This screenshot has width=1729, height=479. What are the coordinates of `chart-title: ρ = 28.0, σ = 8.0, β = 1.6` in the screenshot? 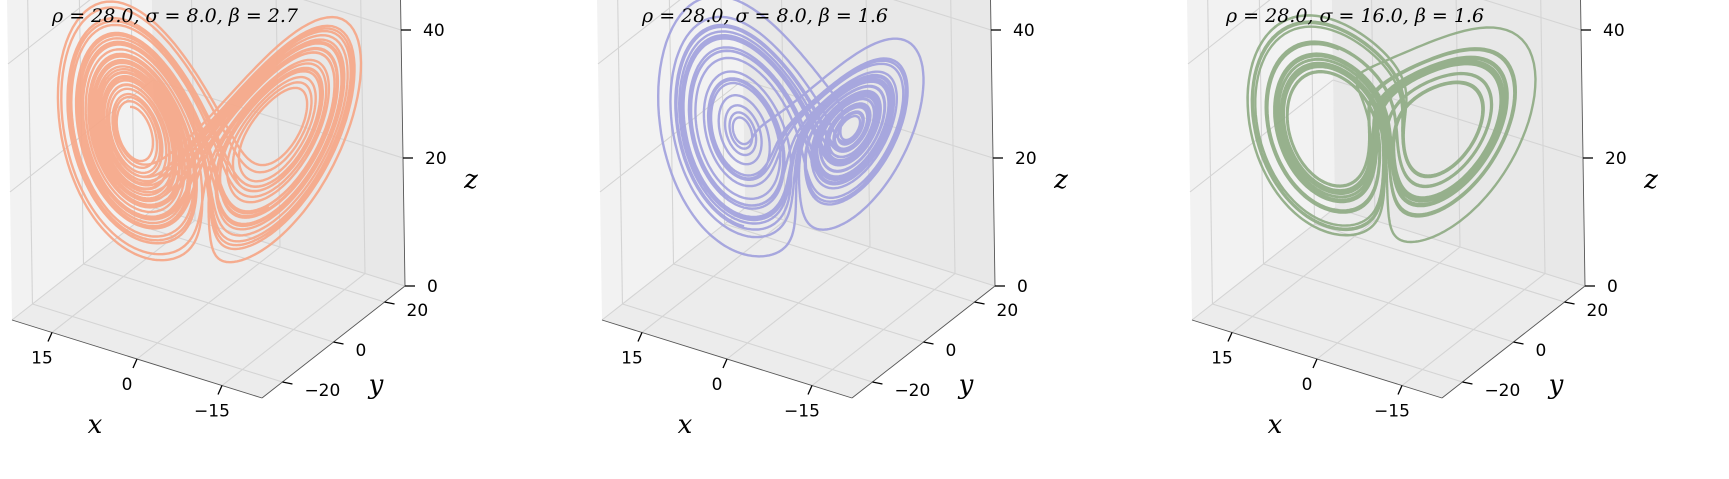 It's located at (764, 16).